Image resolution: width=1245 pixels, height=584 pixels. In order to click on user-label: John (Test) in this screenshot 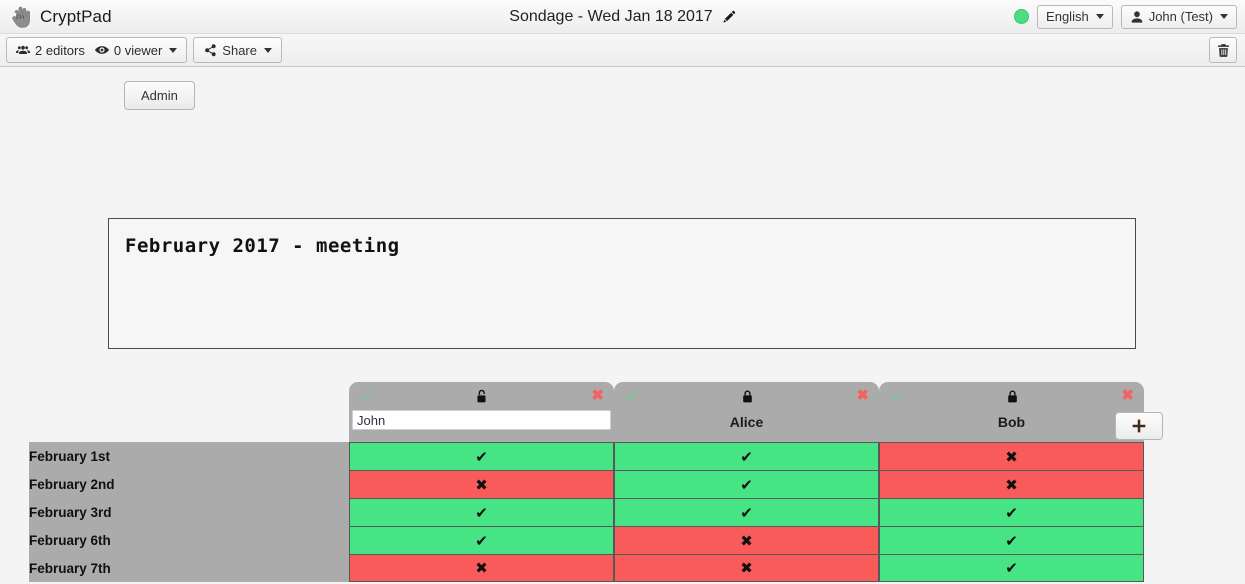, I will do `click(1180, 16)`.